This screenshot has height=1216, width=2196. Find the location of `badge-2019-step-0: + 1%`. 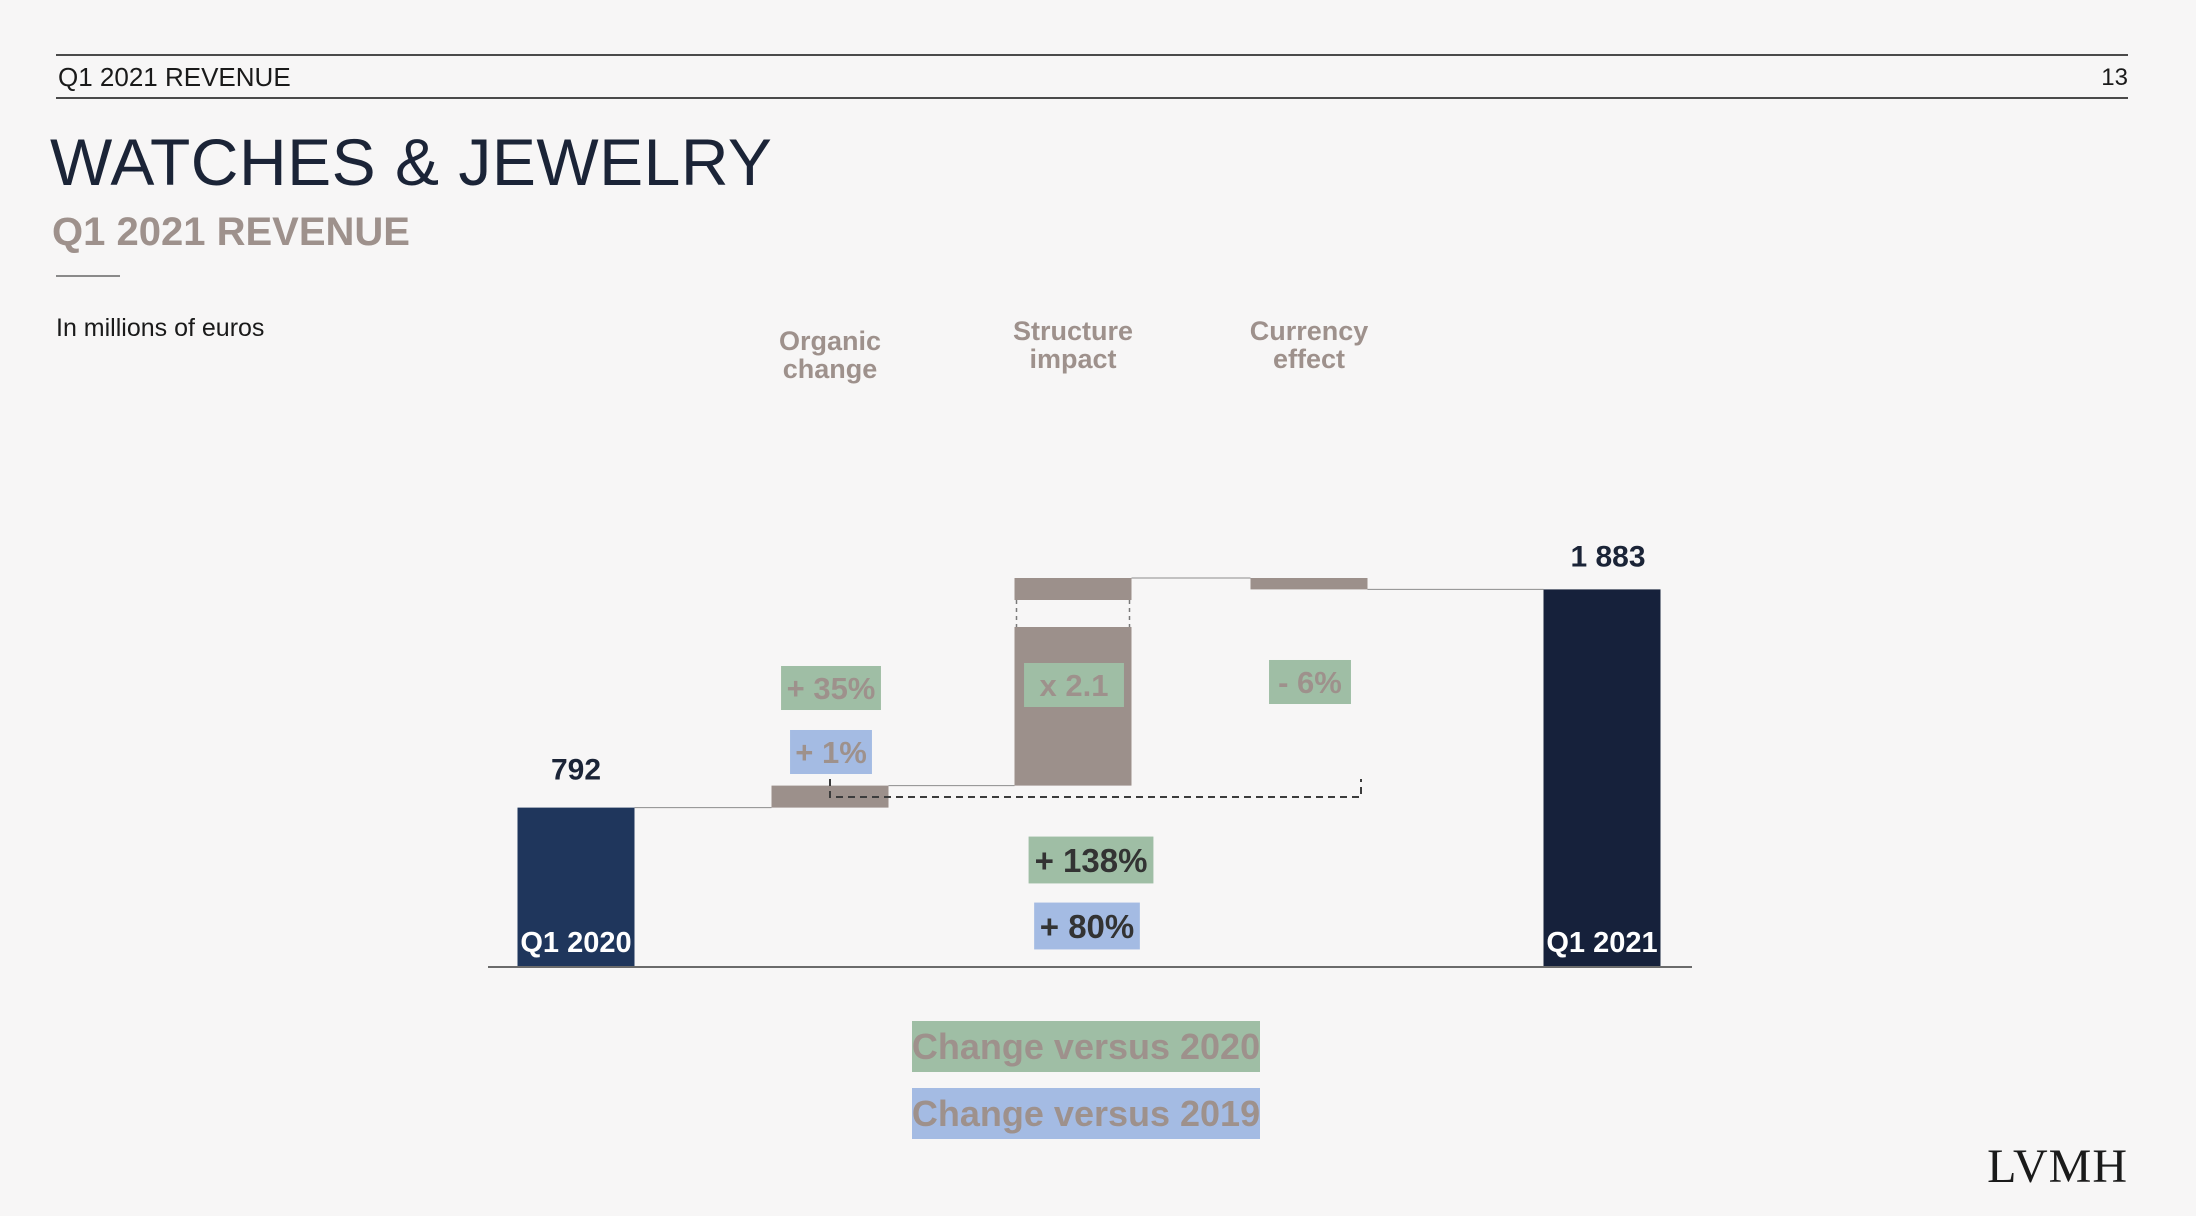

badge-2019-step-0: + 1% is located at coordinates (831, 752).